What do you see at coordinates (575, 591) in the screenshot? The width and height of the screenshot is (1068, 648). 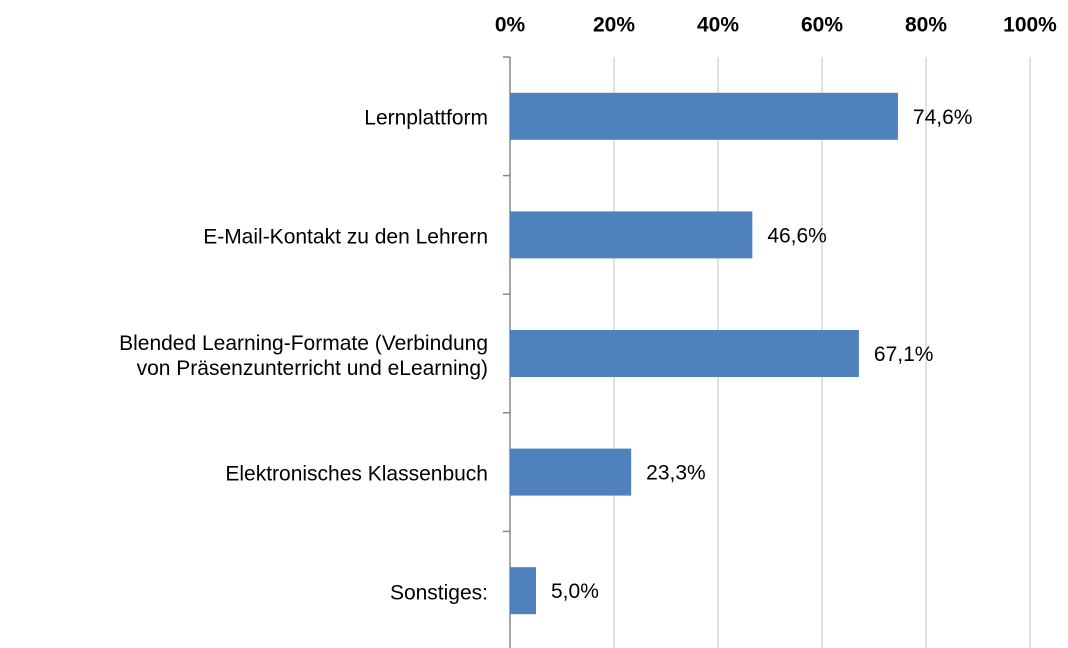 I see `value-label: 5,0%` at bounding box center [575, 591].